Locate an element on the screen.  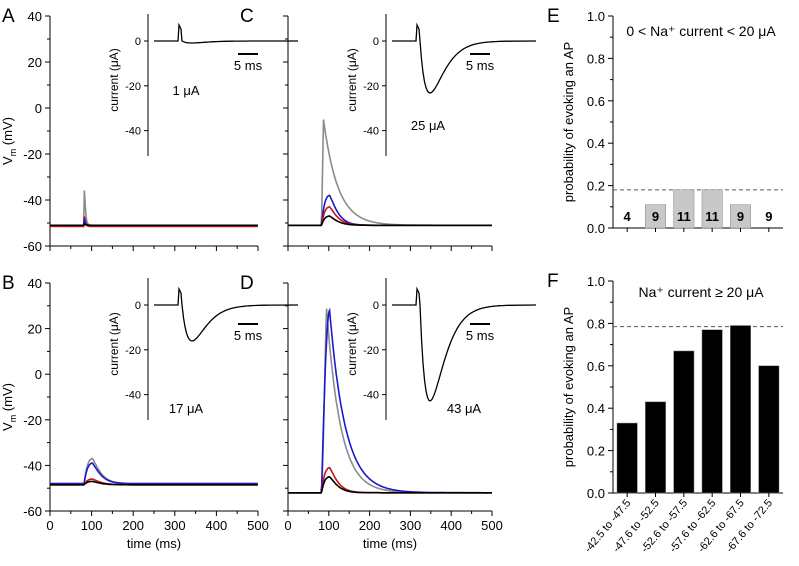
bar-count-label: 4 is located at coordinates (628, 216).